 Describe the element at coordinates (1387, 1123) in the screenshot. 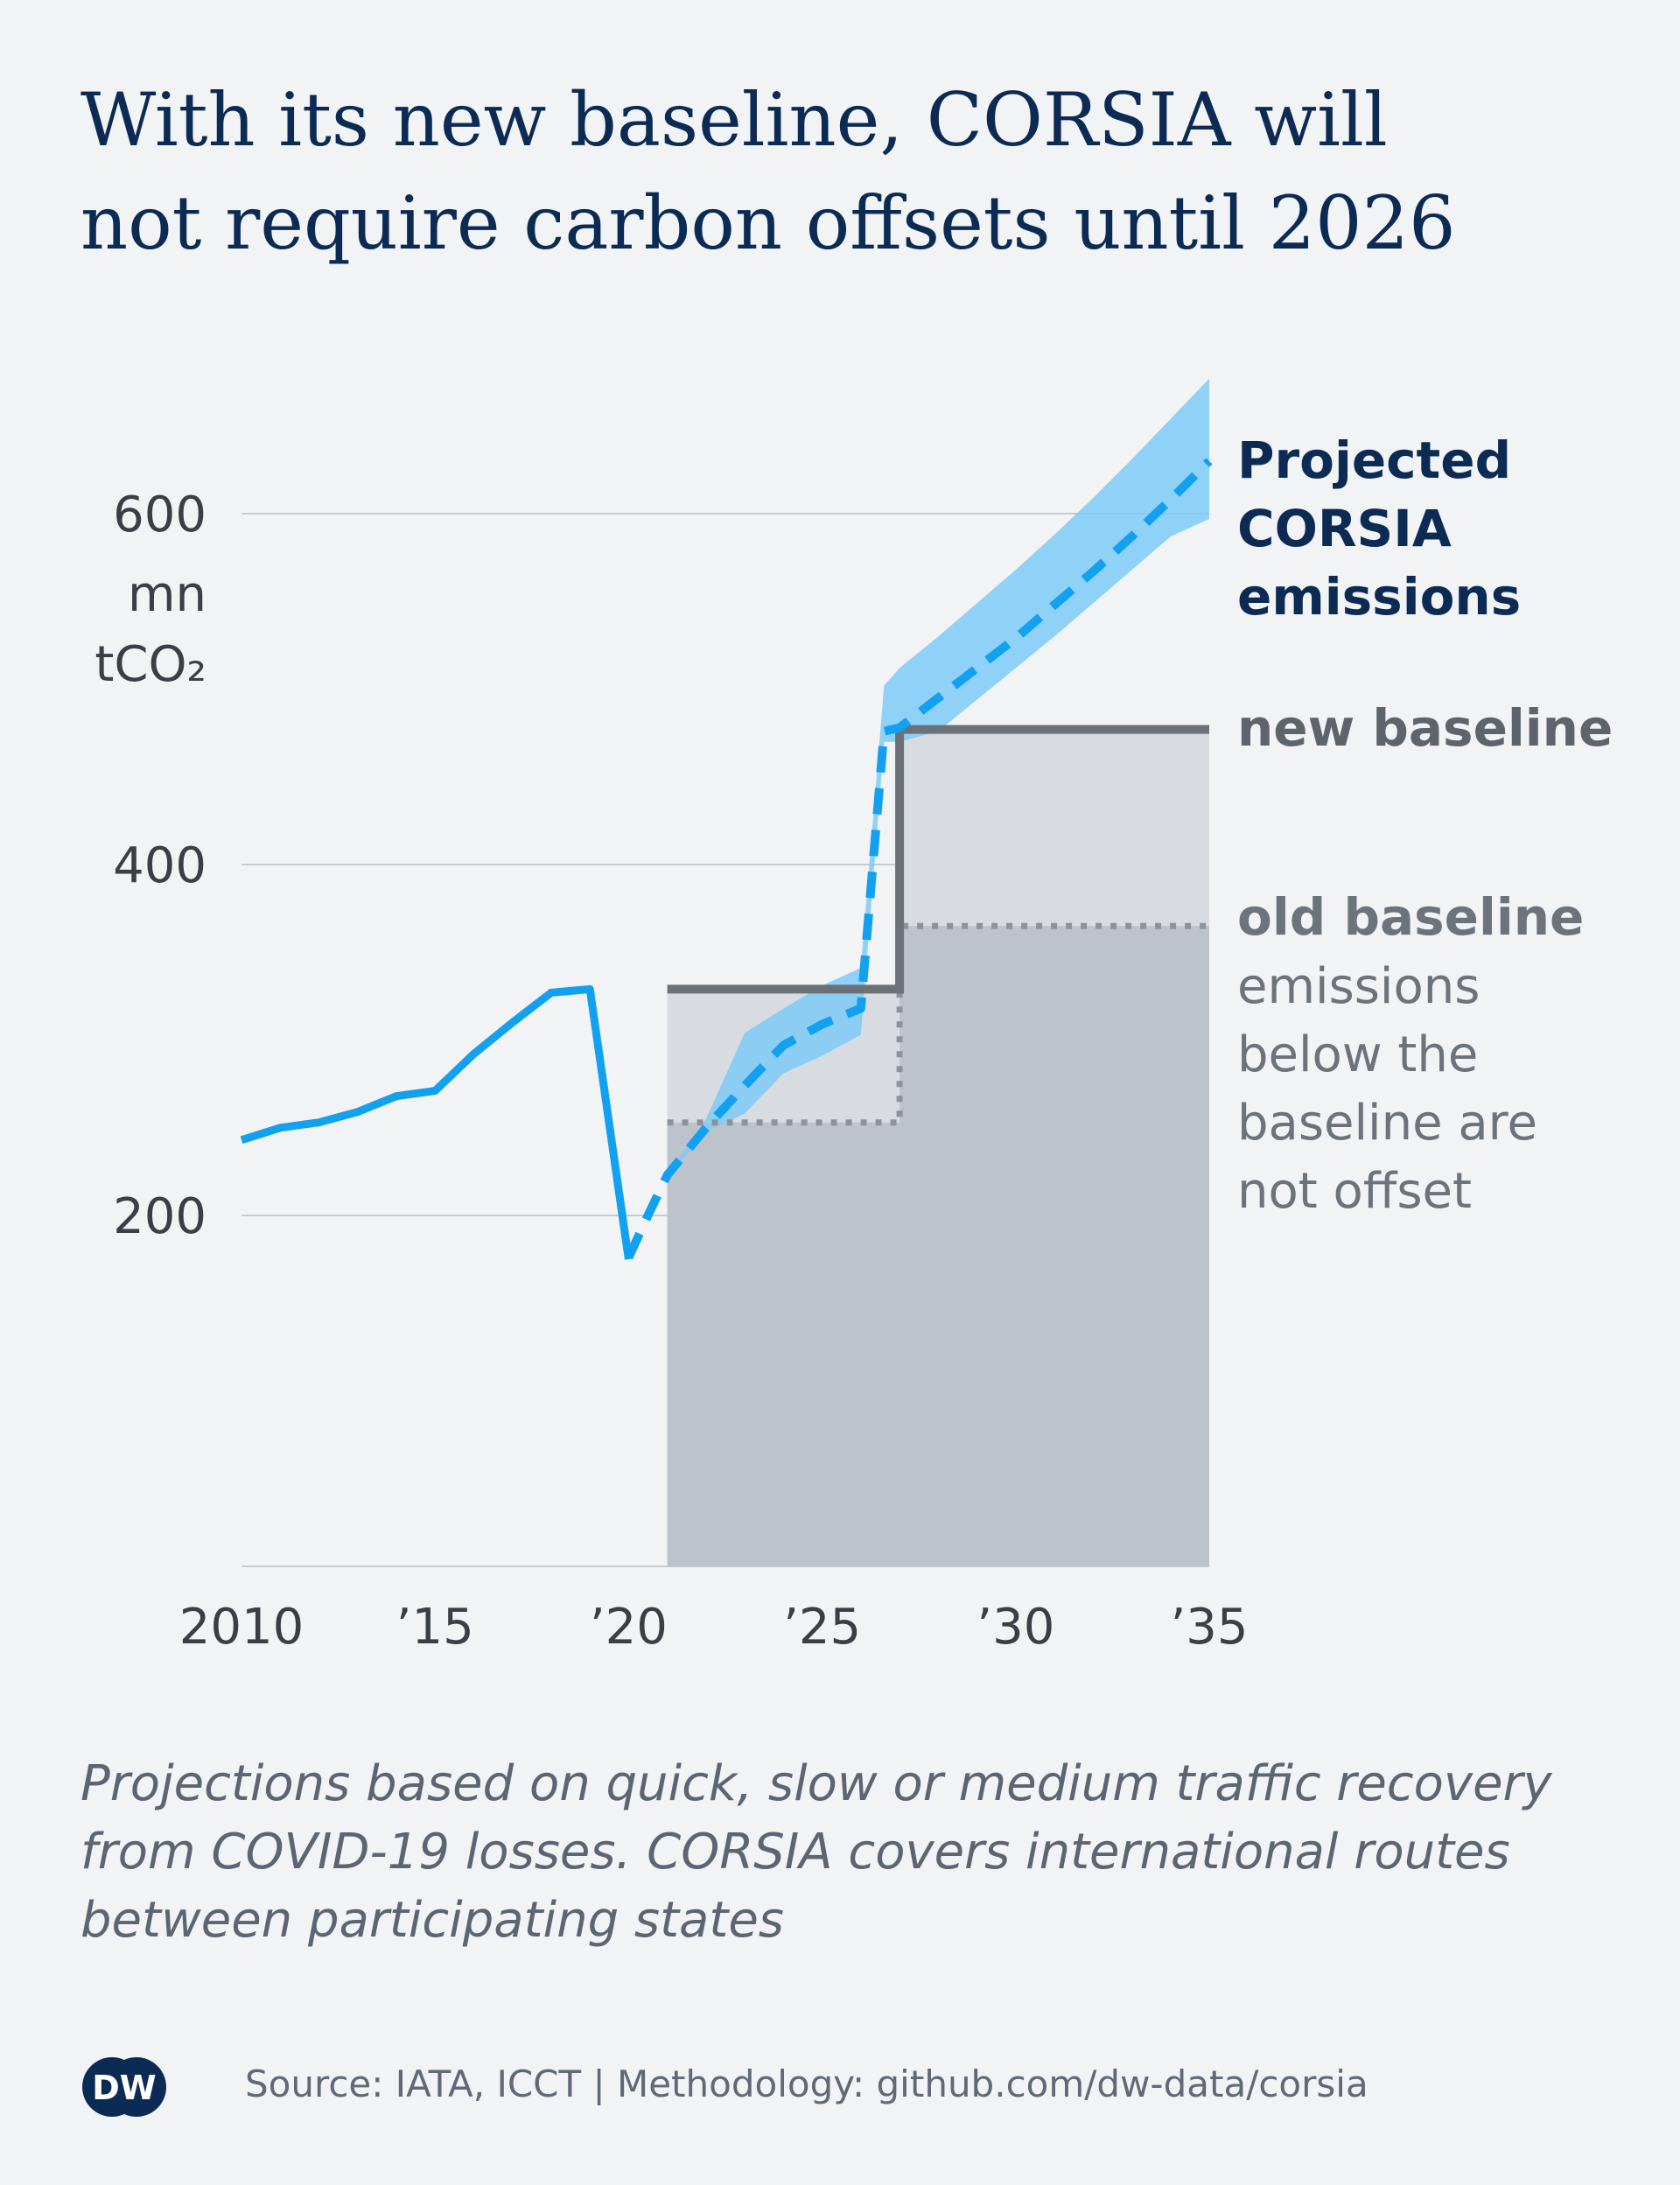

I see `legend-old-baseline-desc-3: baseline are` at that location.